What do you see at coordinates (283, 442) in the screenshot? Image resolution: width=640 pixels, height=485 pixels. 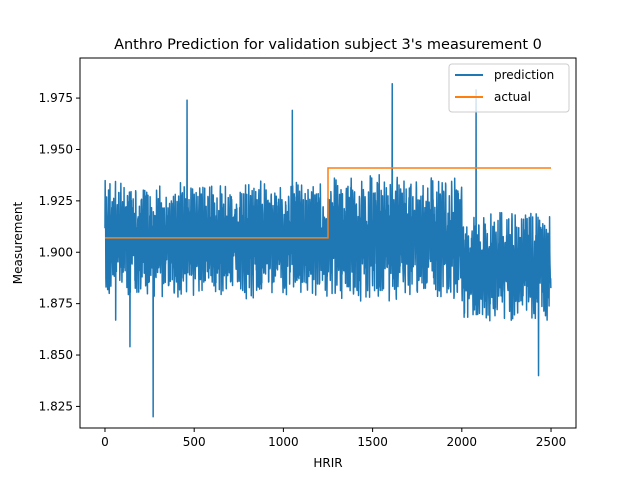 I see `x-tick-label: 1000` at bounding box center [283, 442].